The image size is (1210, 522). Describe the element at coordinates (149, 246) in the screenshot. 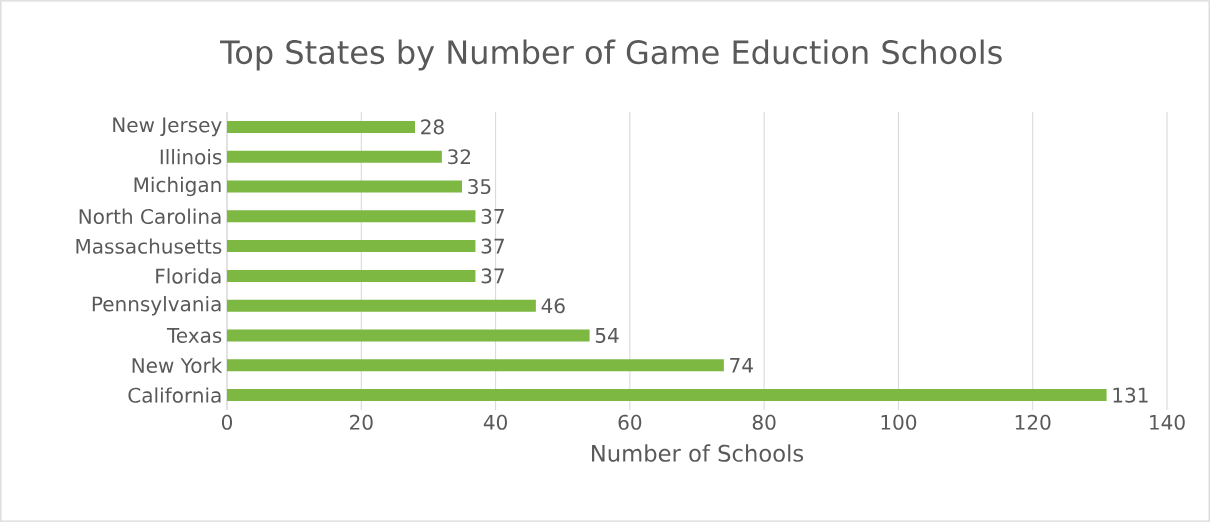

I see `y-tick-label: Massachusetts` at that location.